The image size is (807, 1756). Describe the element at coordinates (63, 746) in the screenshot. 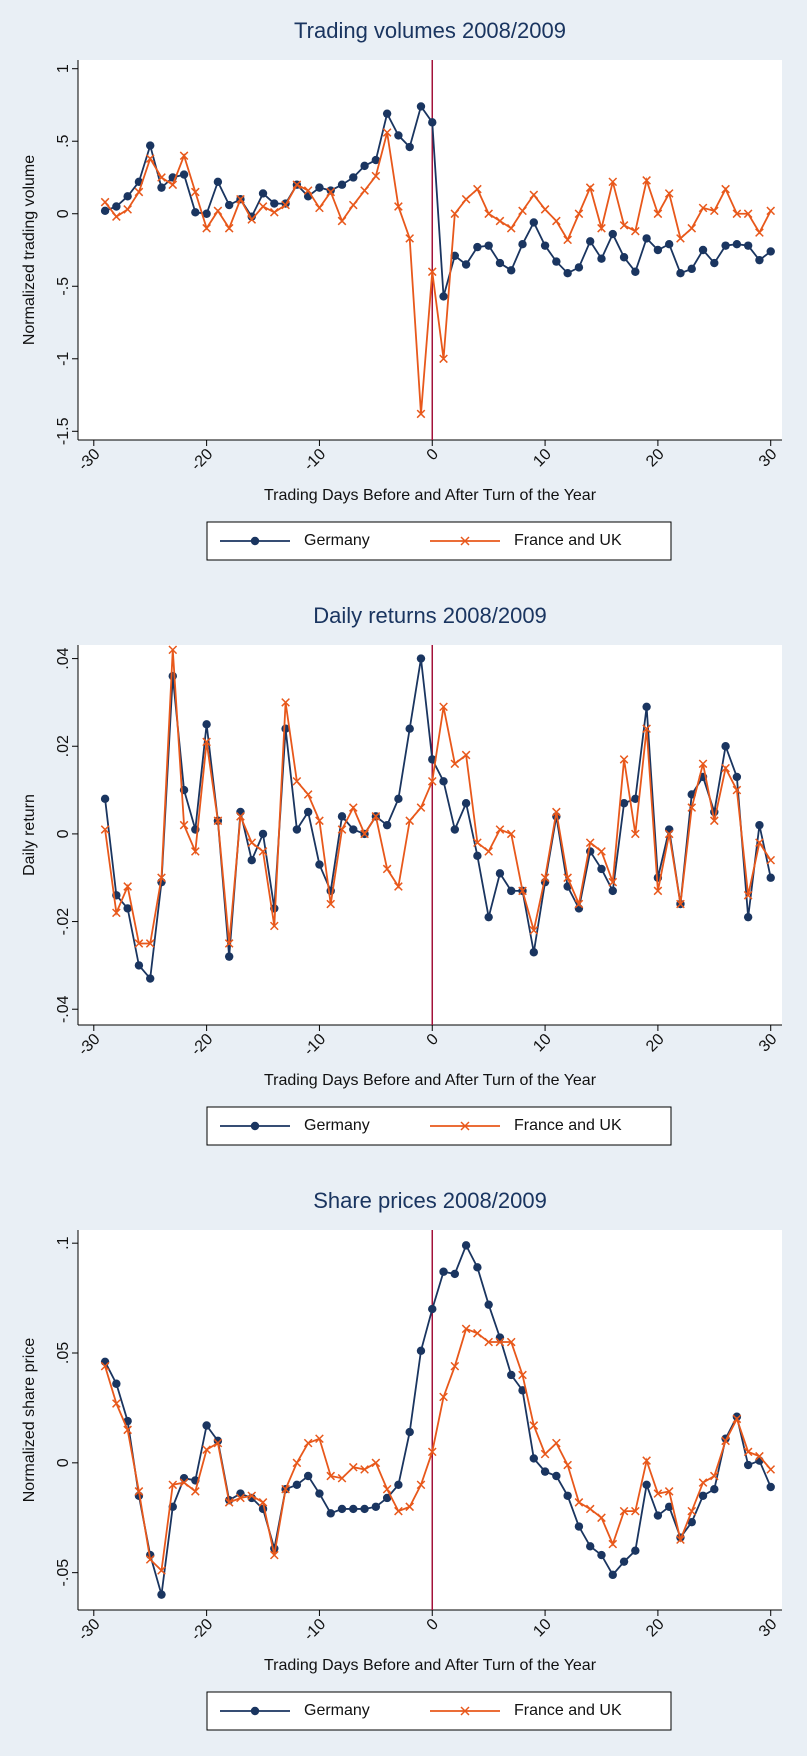

I see `y-tick-label: .02` at that location.